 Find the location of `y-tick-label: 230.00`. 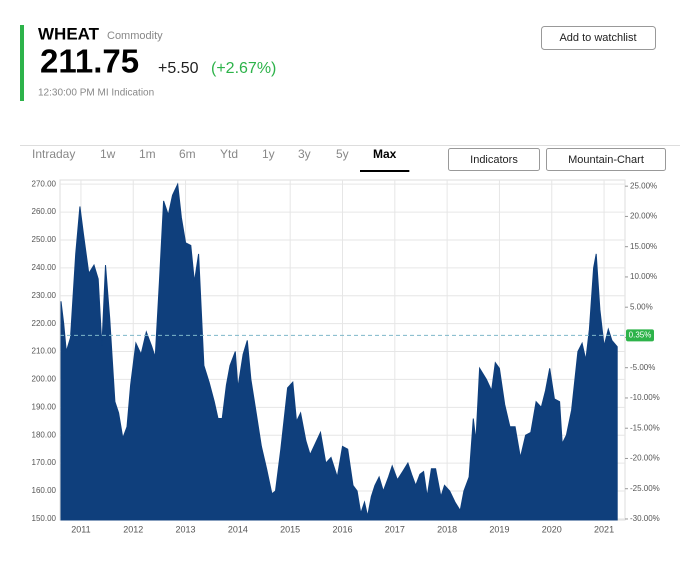

y-tick-label: 230.00 is located at coordinates (44, 295).